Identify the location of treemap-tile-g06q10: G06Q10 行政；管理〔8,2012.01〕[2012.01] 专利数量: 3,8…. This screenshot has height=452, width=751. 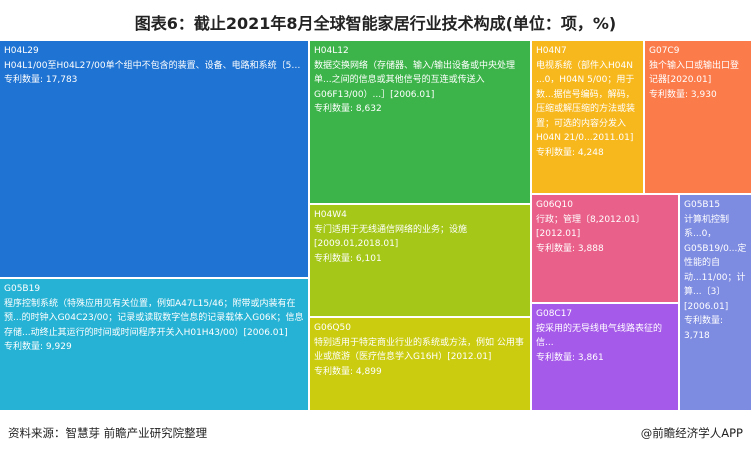
(605, 248).